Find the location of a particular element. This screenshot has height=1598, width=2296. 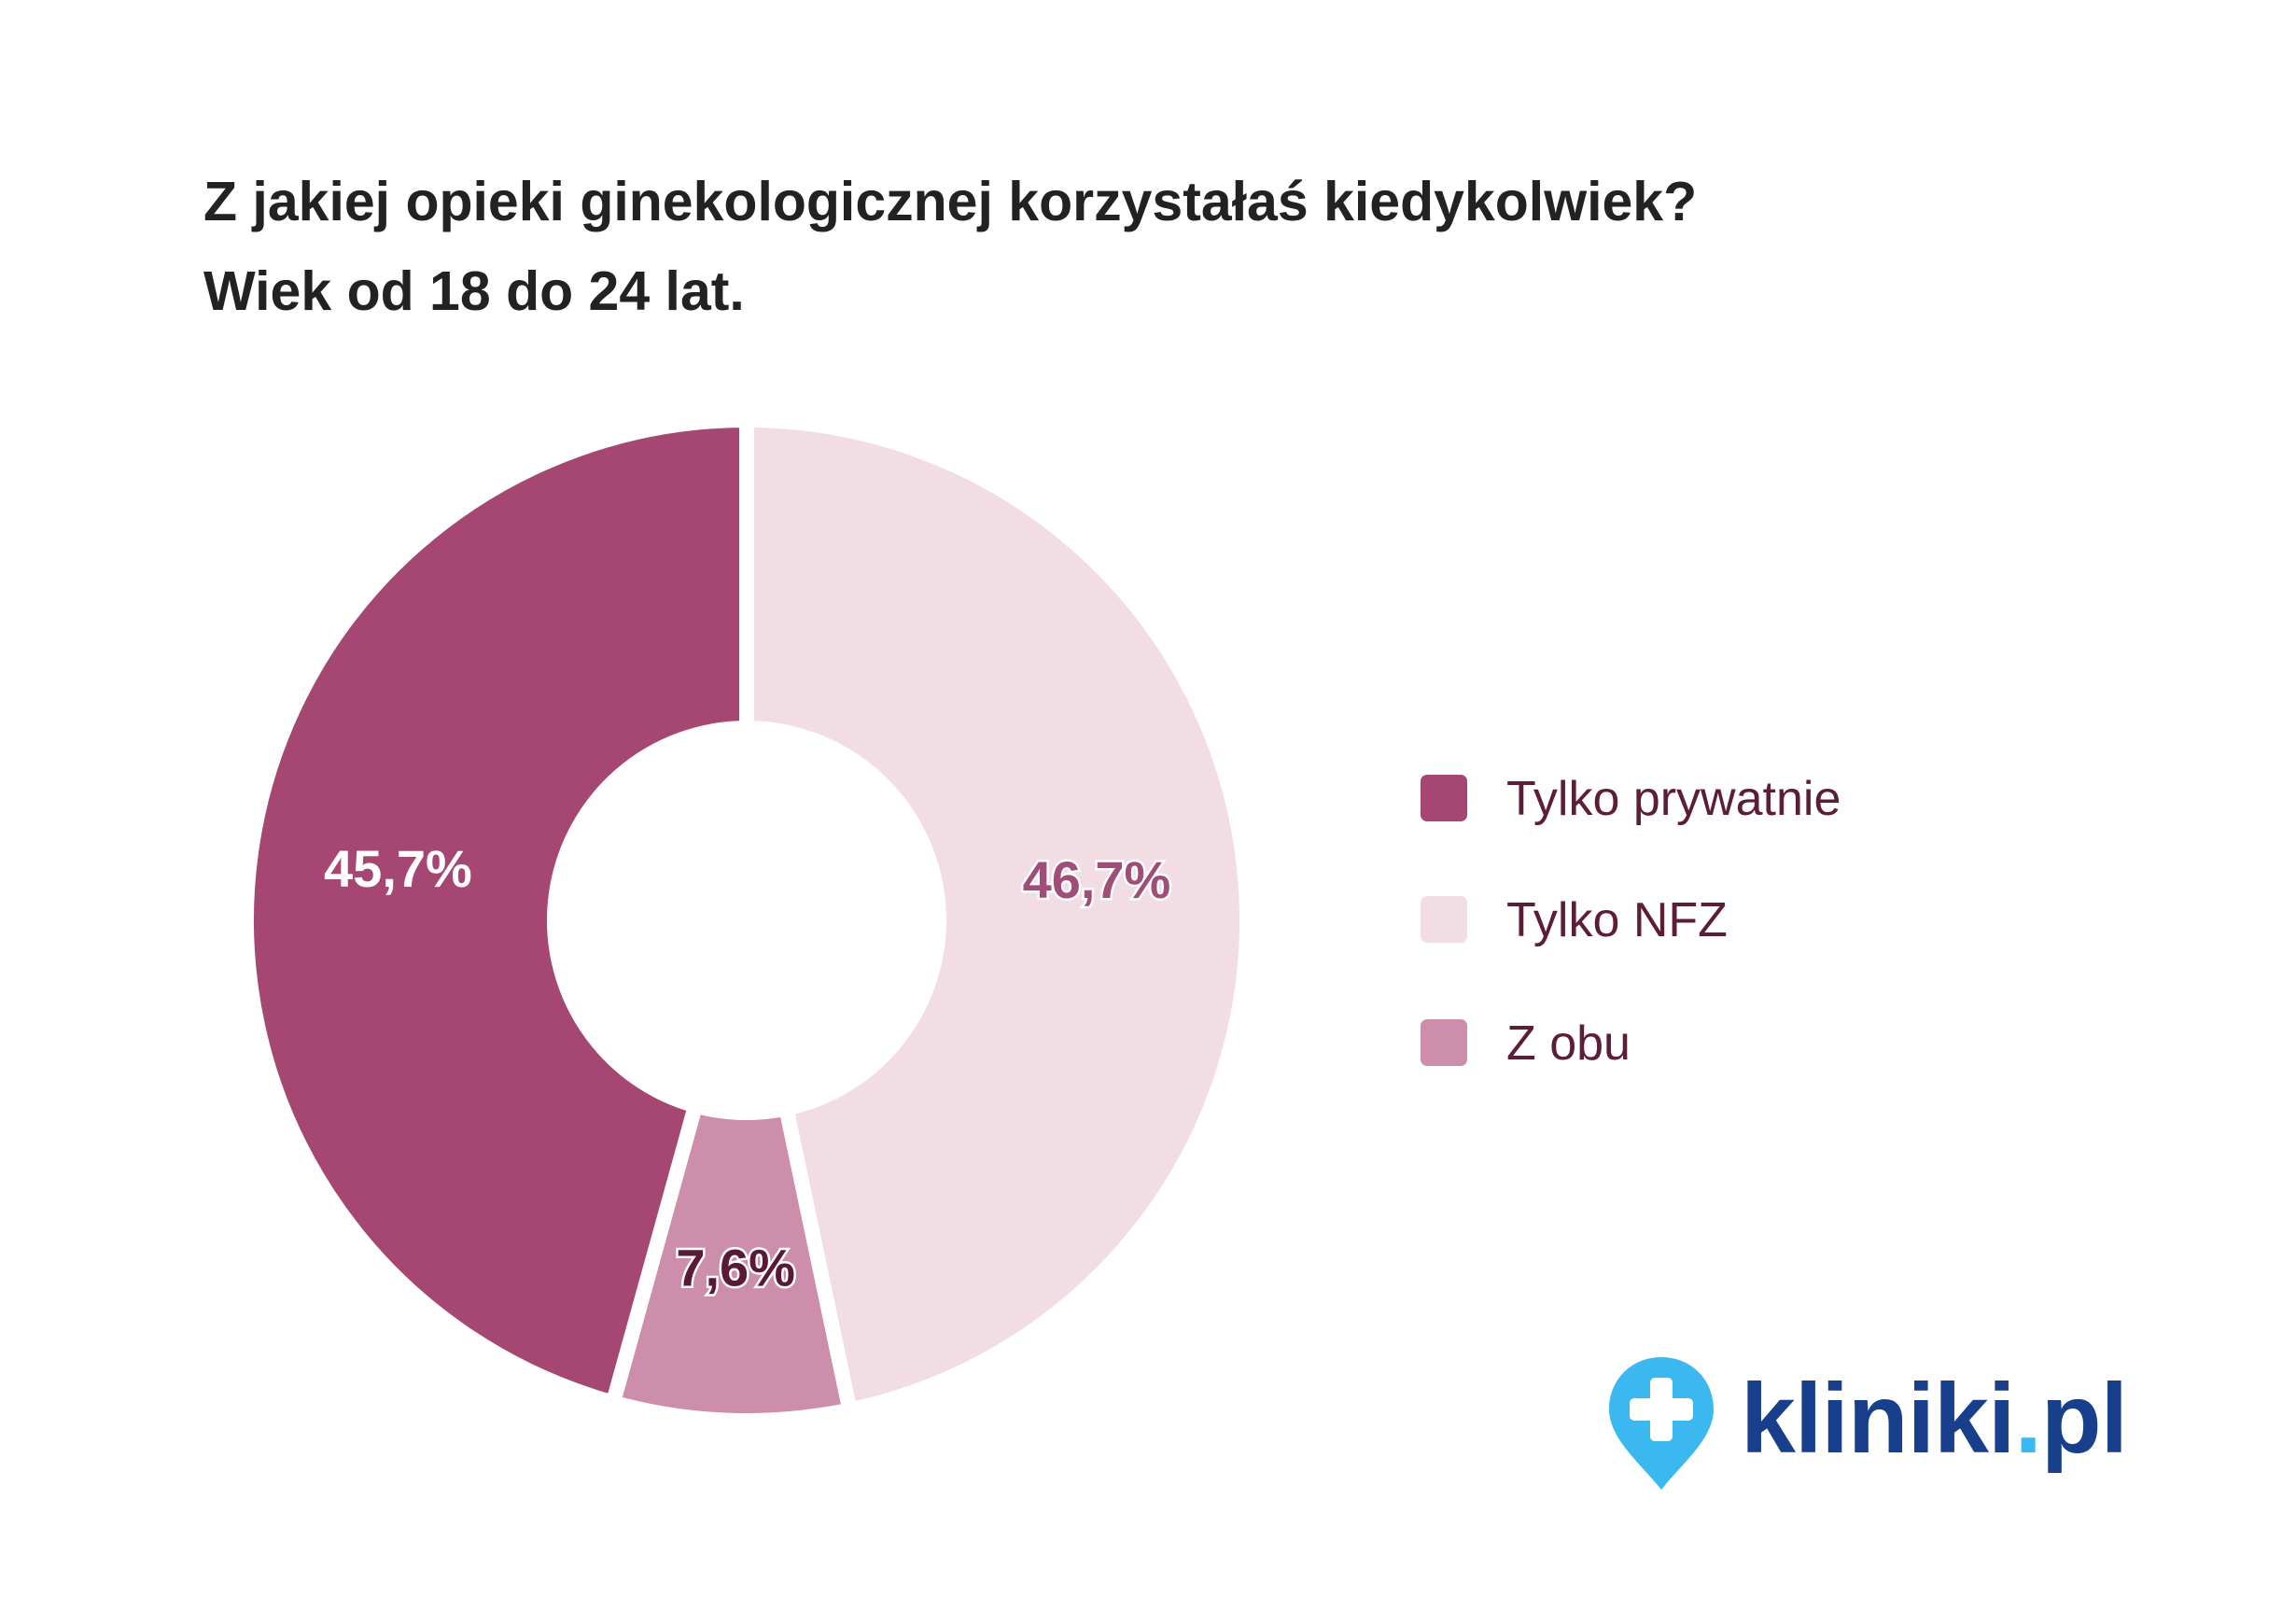

legend-item-tylko-prywatnie: Tylko prywatnie is located at coordinates (1747, 796).